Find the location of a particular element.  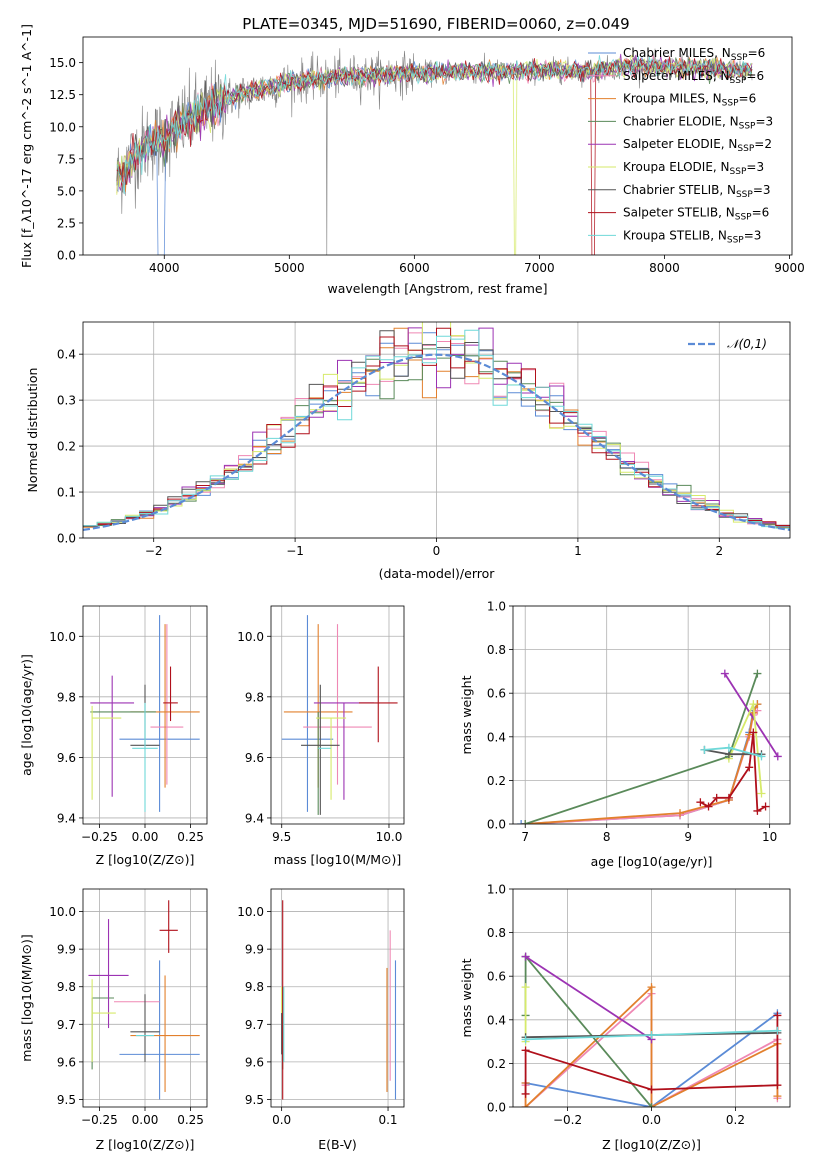

x-tick-label: 9000 is located at coordinates (789, 268).